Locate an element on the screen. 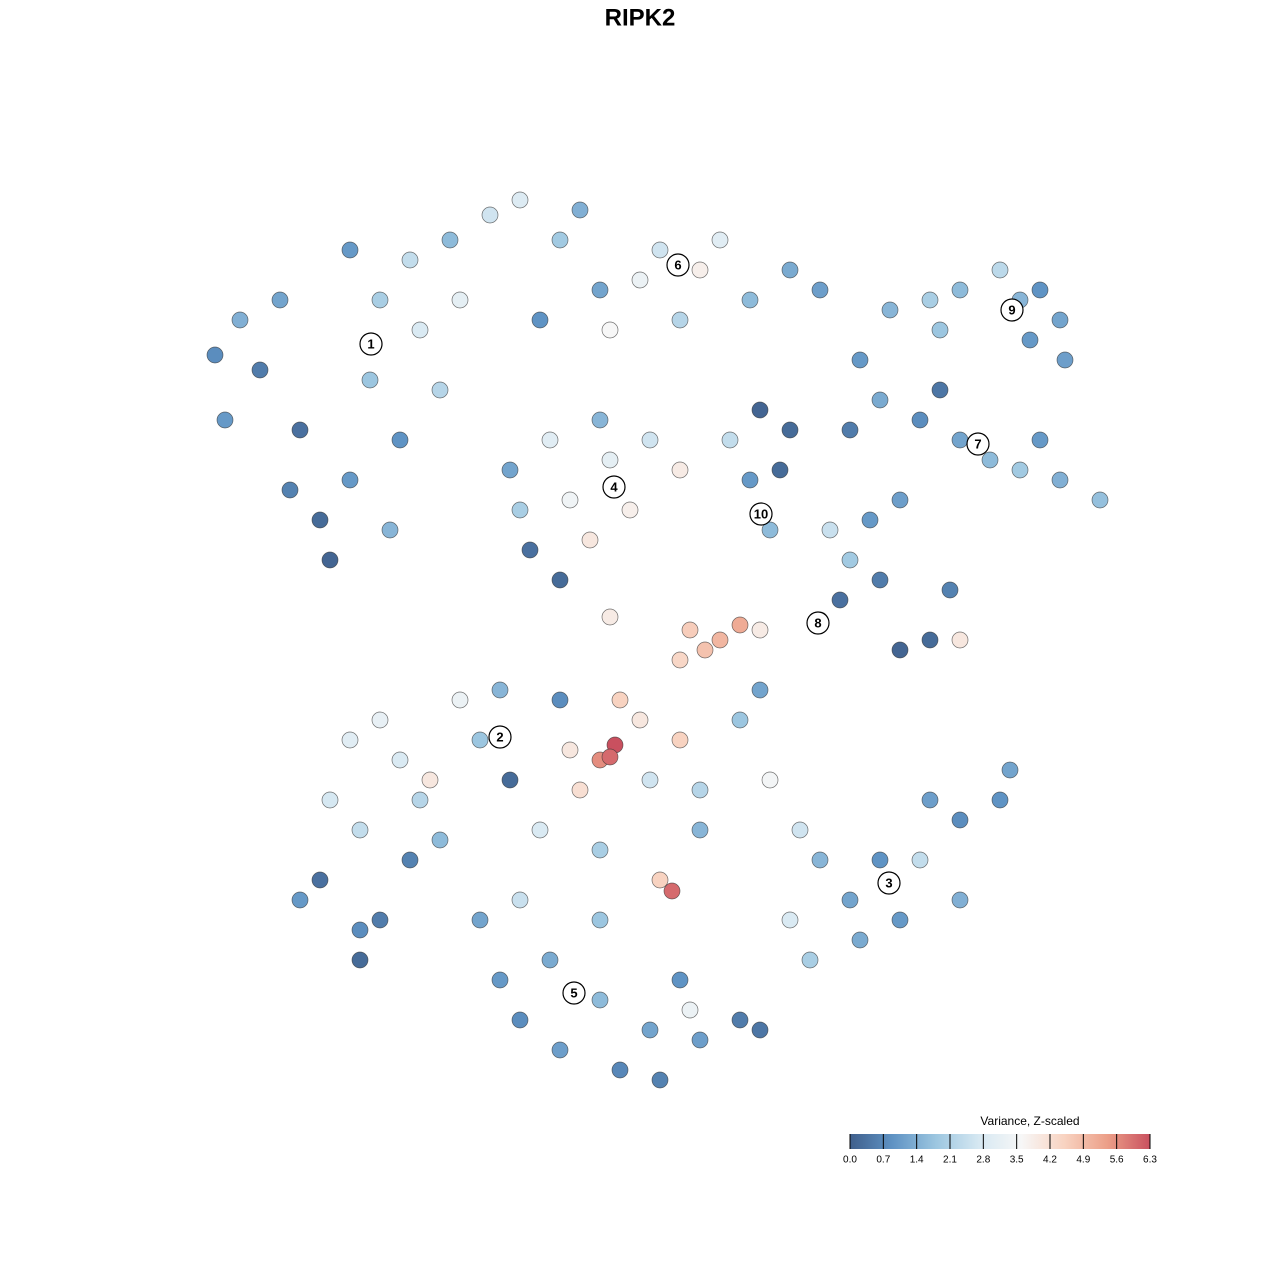 The image size is (1280, 1280). cluster-label: 10 is located at coordinates (761, 513).